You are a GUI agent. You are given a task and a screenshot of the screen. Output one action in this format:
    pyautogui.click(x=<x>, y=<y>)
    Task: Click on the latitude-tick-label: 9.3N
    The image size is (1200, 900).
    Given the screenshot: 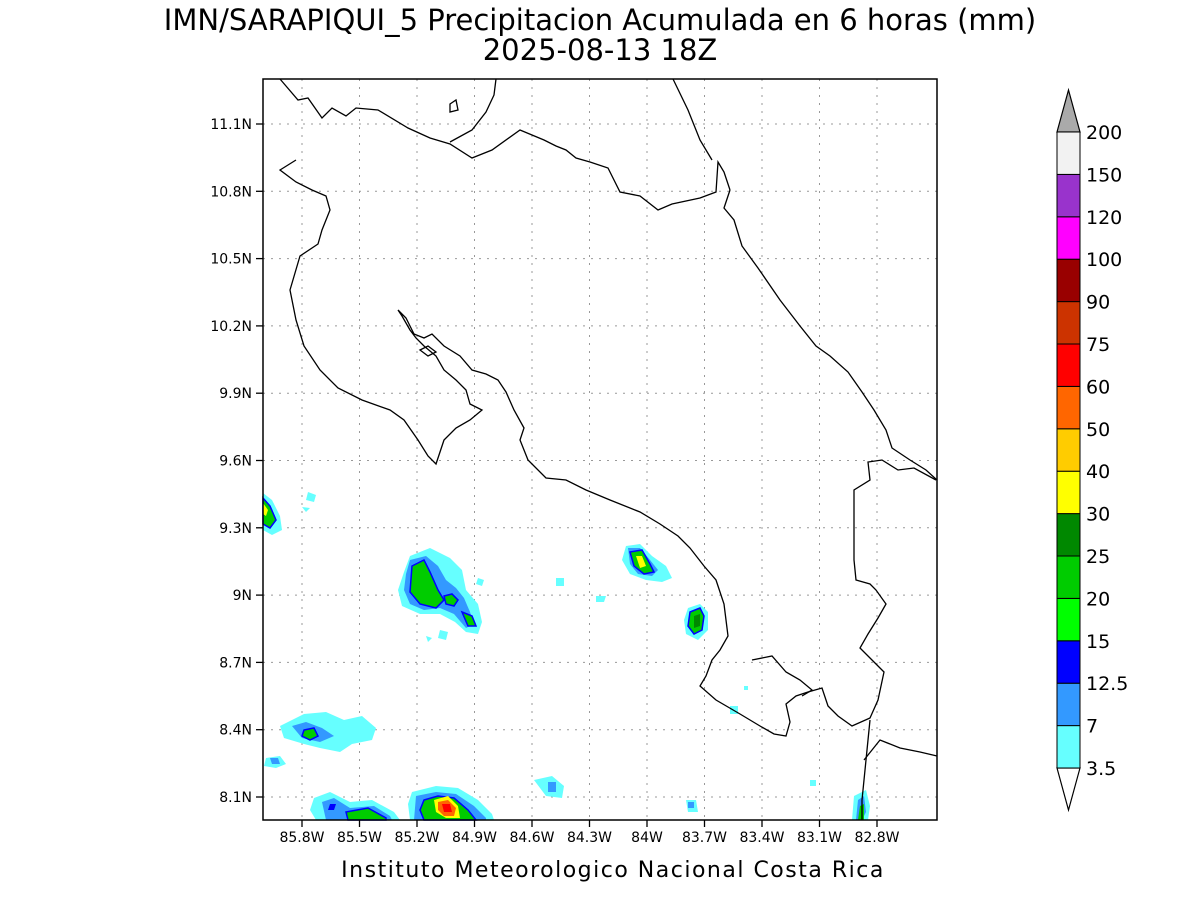 What is the action you would take?
    pyautogui.click(x=235, y=529)
    